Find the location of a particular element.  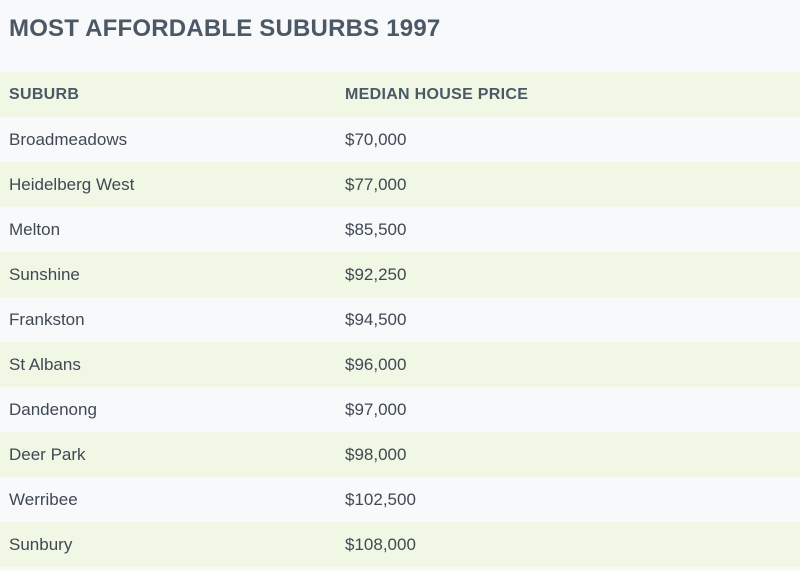

table-row: Broadmeadows $70,000 is located at coordinates (400, 139).